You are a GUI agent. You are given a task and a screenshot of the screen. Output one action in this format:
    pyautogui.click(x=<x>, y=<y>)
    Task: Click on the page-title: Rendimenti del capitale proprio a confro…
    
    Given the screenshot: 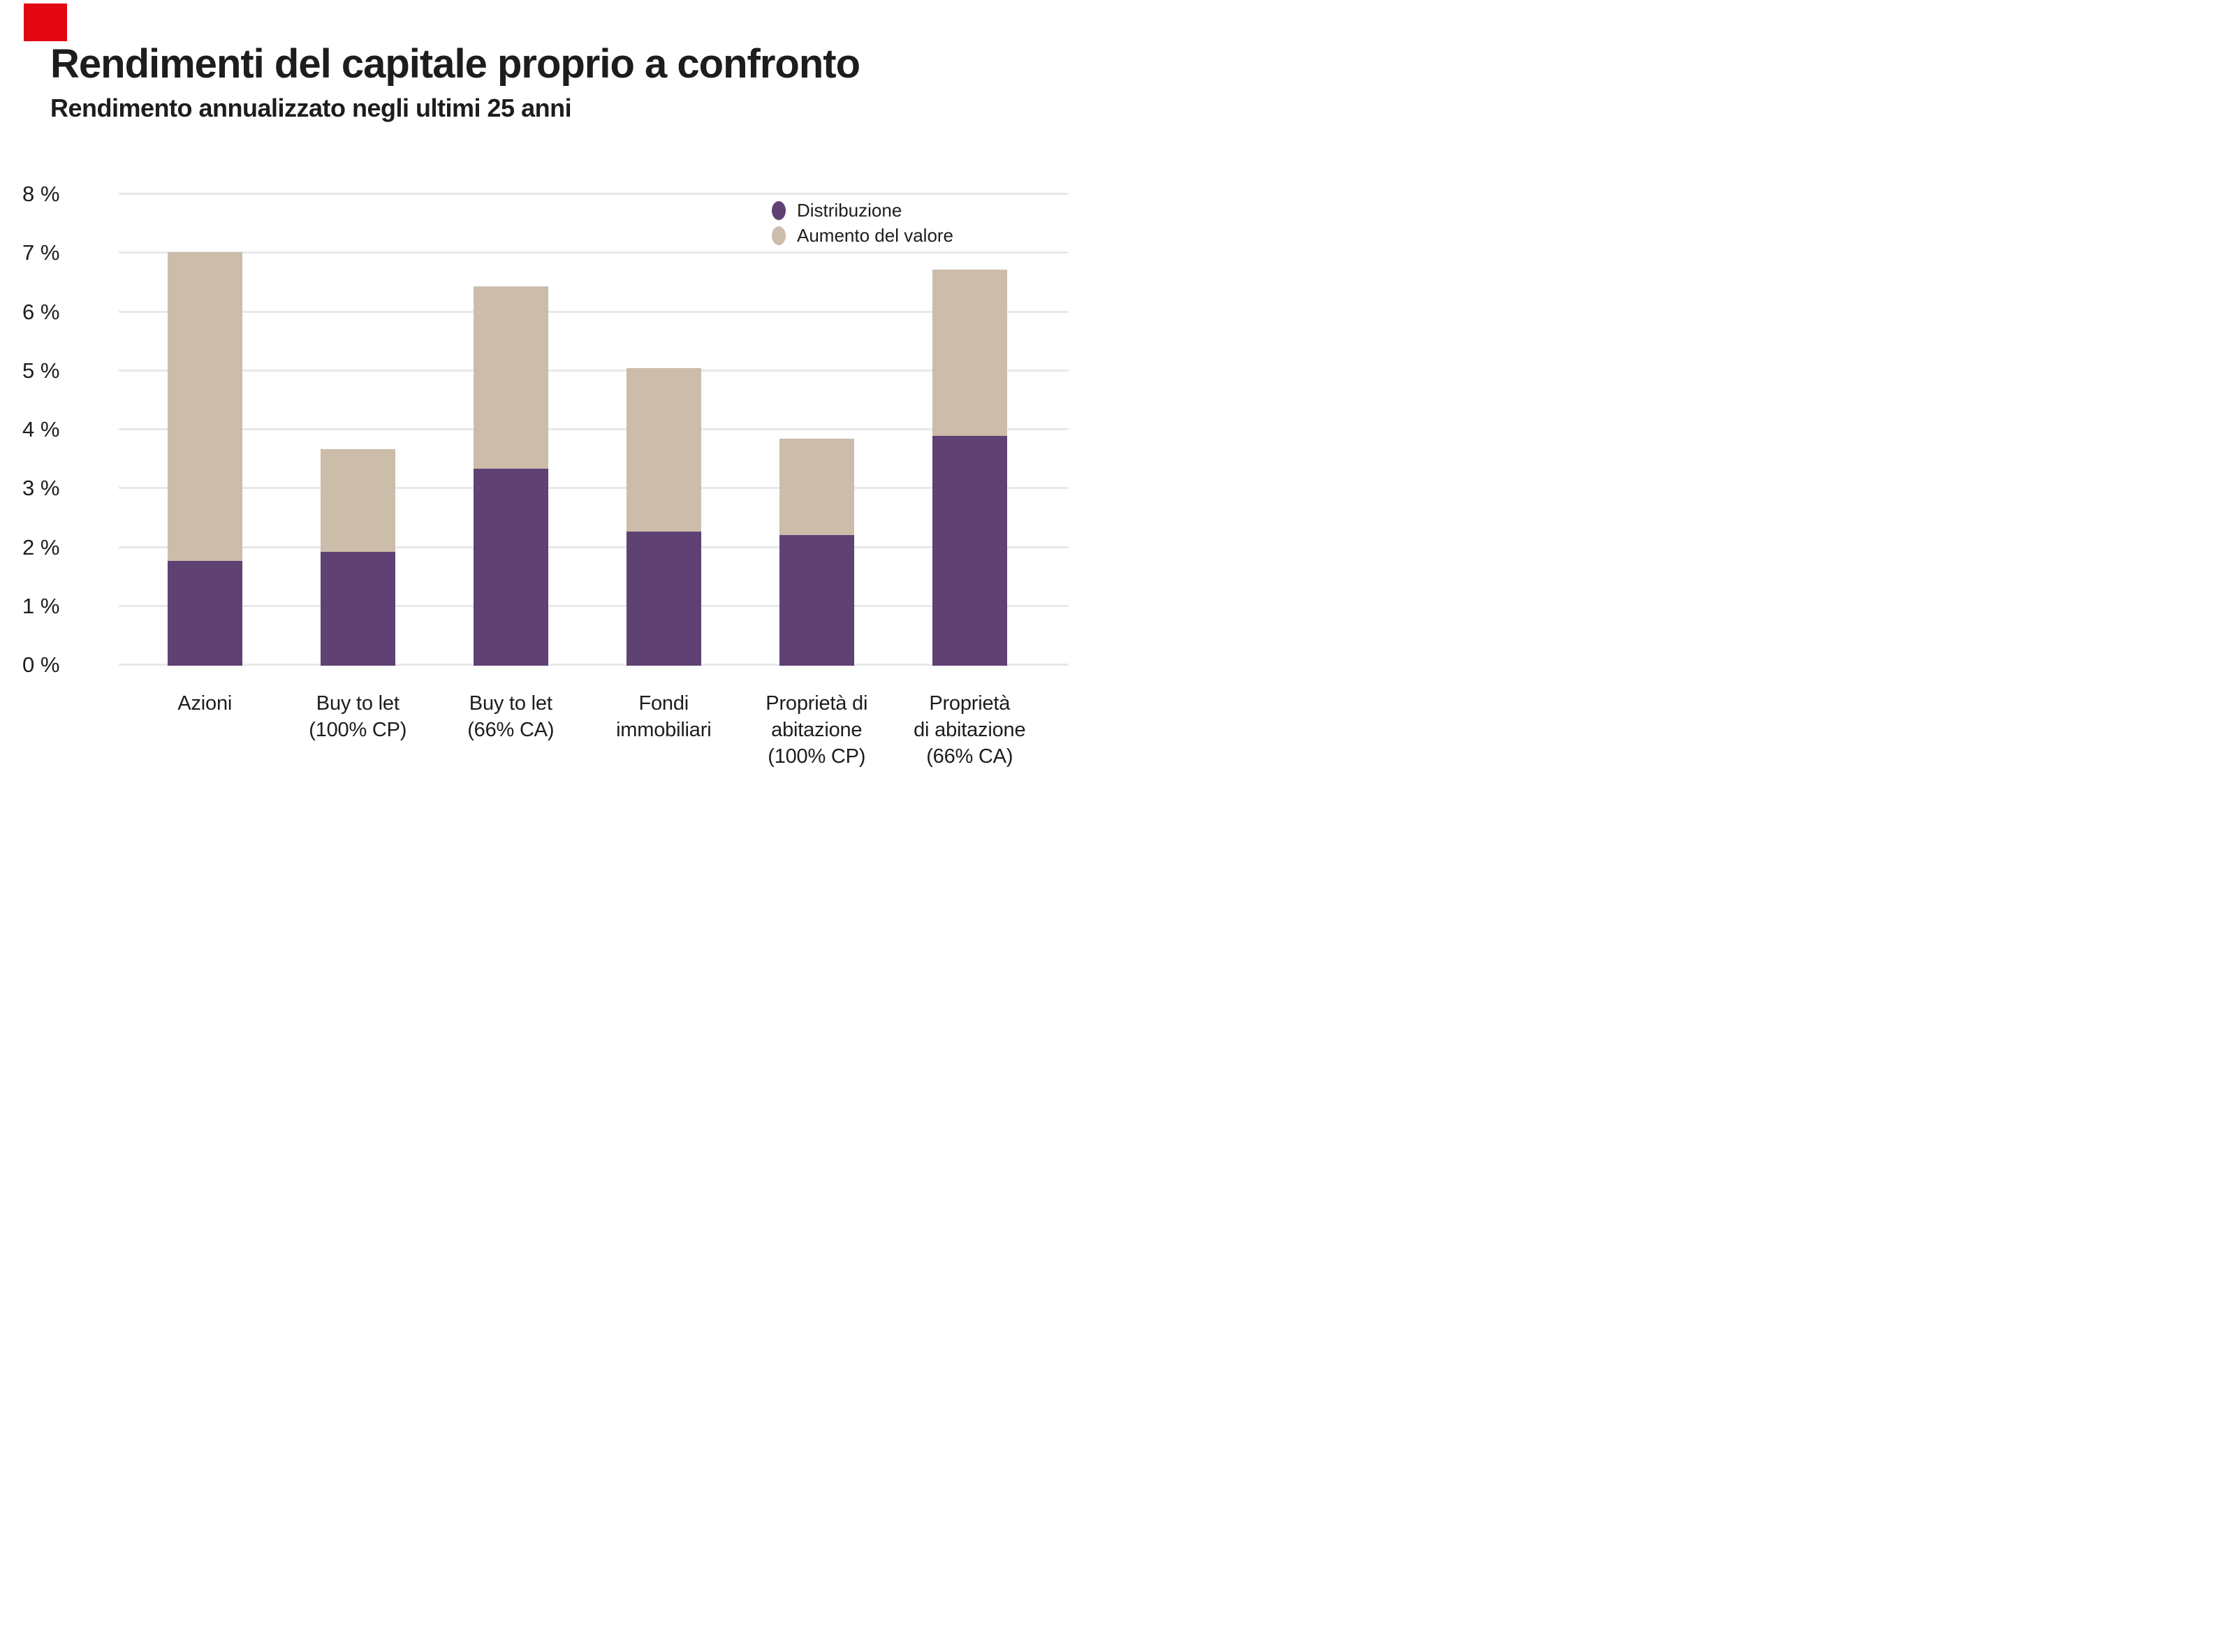 What is the action you would take?
    pyautogui.click(x=455, y=64)
    